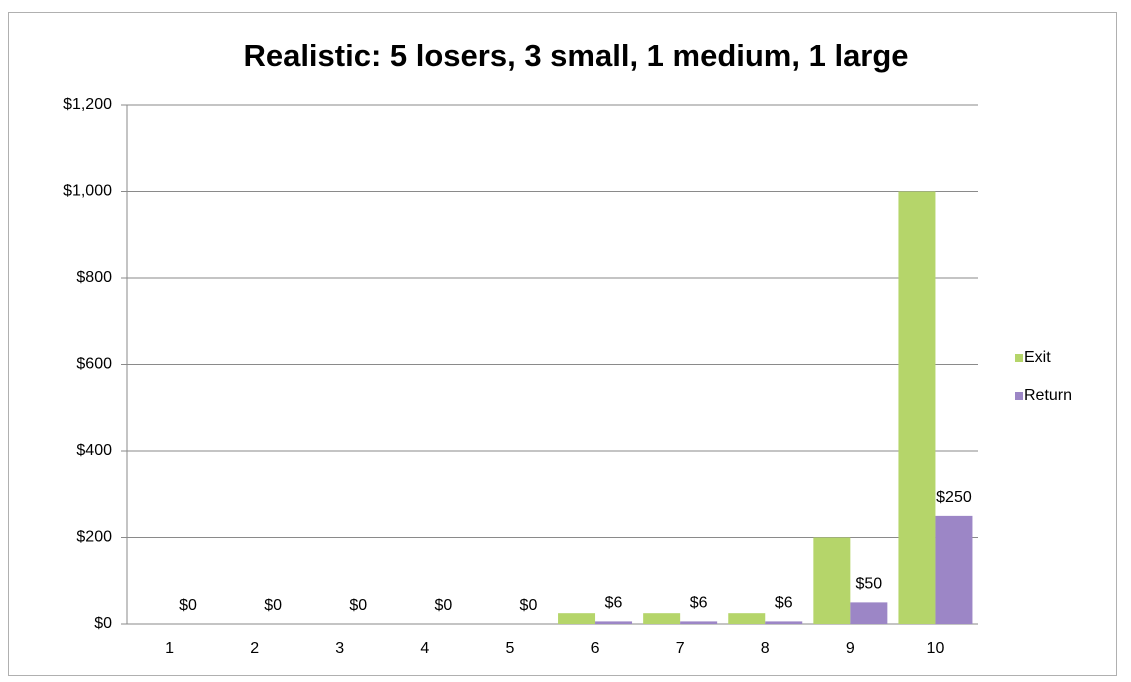  Describe the element at coordinates (595, 648) in the screenshot. I see `x-tick-label: 6` at that location.